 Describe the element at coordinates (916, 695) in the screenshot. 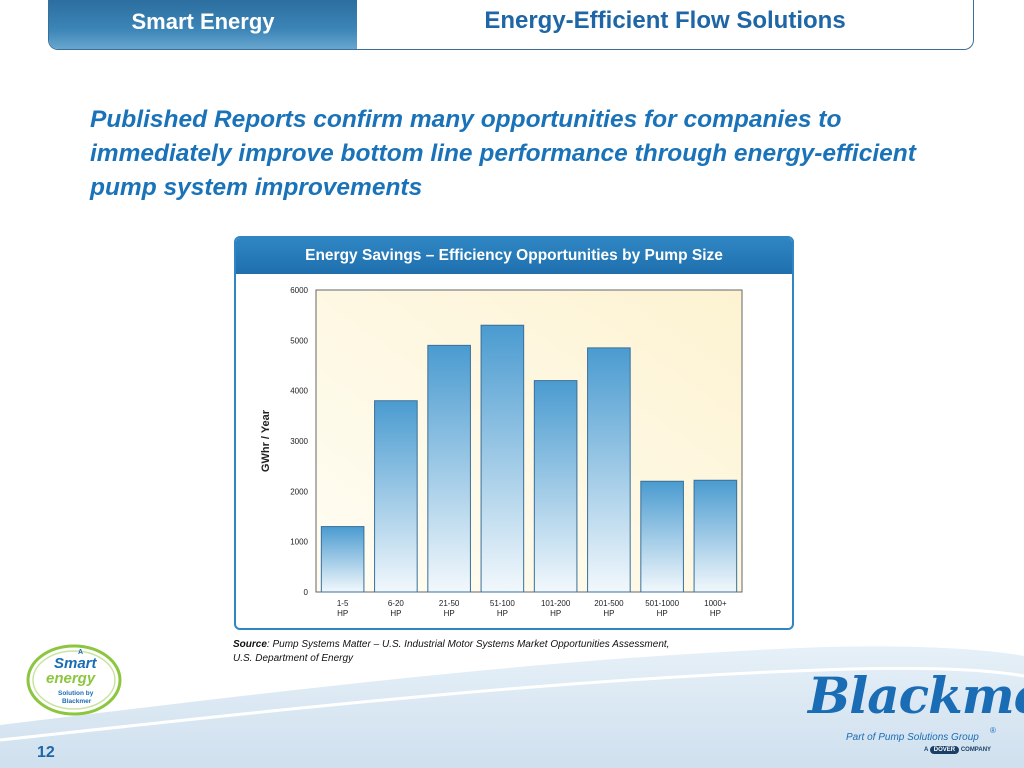

I see `logo-wordmark: Blackmer` at that location.